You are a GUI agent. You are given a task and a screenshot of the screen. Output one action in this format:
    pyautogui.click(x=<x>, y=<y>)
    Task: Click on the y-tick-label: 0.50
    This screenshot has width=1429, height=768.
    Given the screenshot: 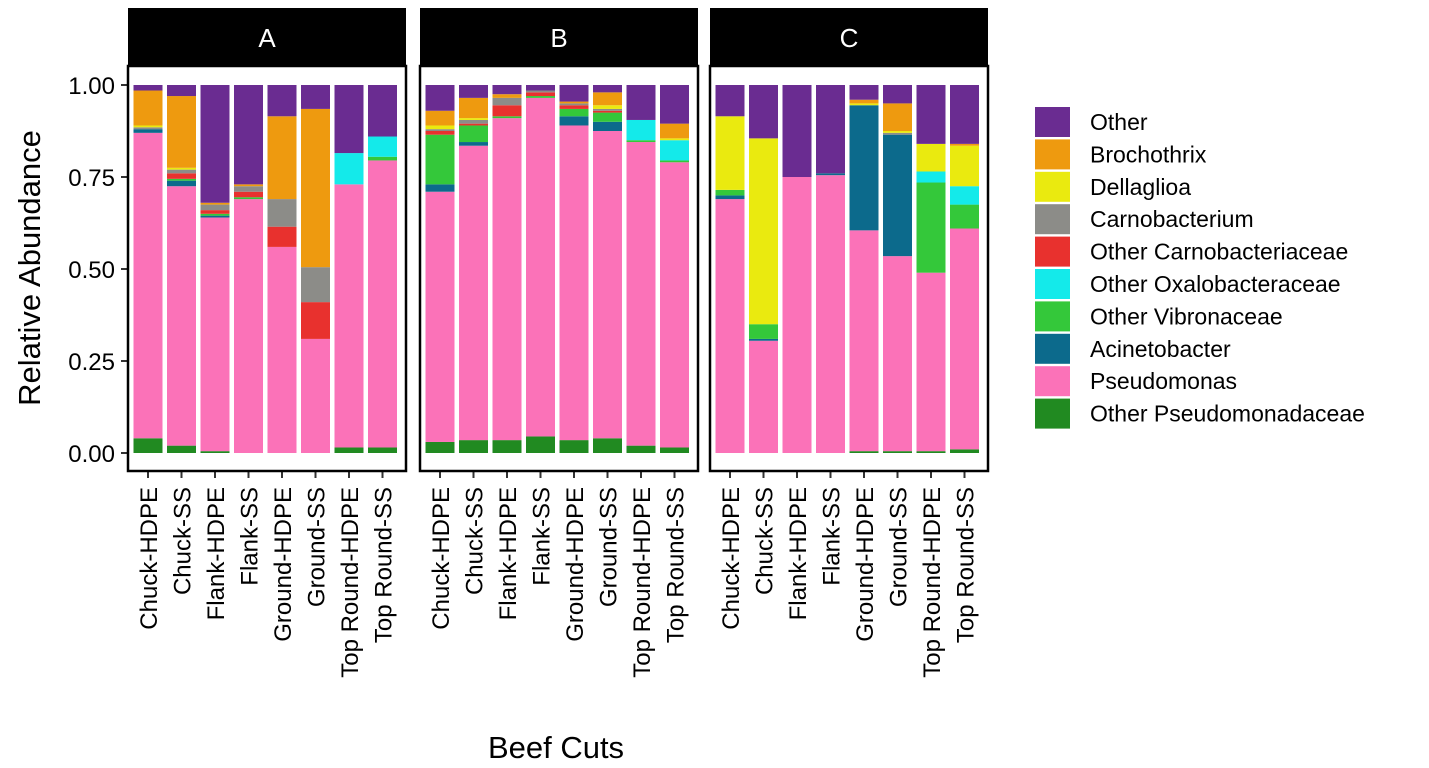 What is the action you would take?
    pyautogui.click(x=91, y=270)
    